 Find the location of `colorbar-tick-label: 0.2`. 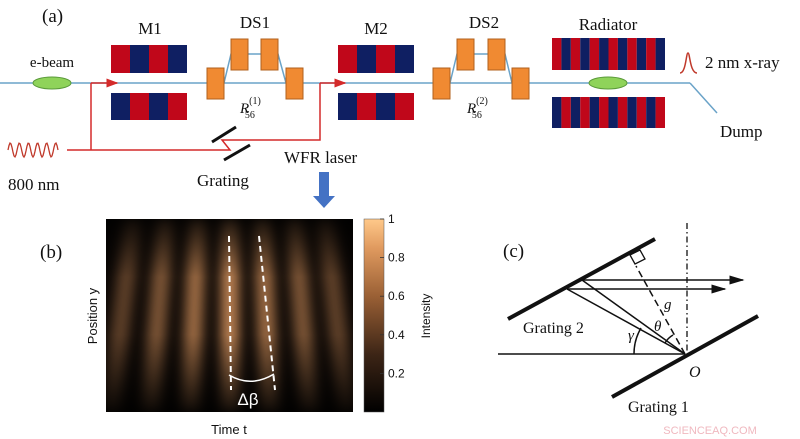

colorbar-tick-label: 0.2 is located at coordinates (396, 373).